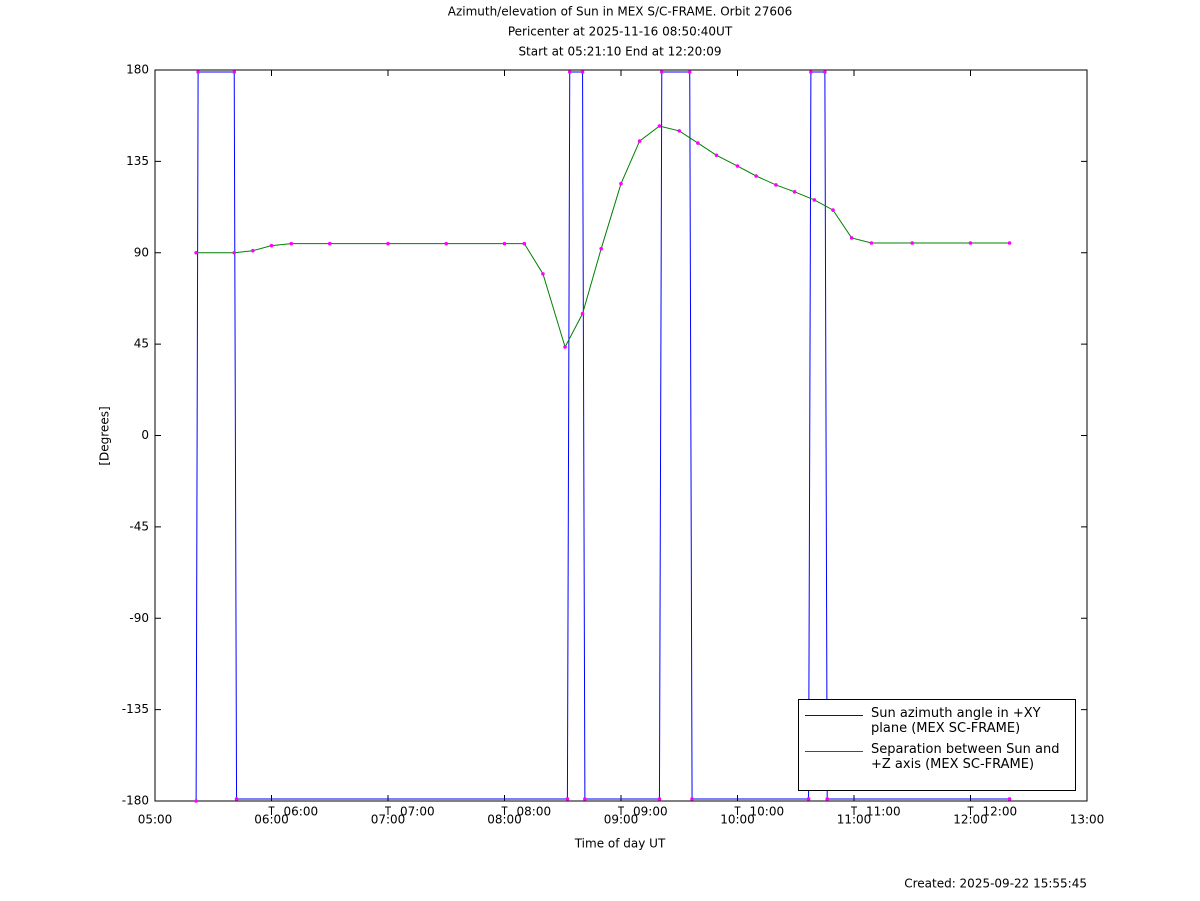 The width and height of the screenshot is (1200, 901). I want to click on x-tick-label: 12:00, so click(970, 820).